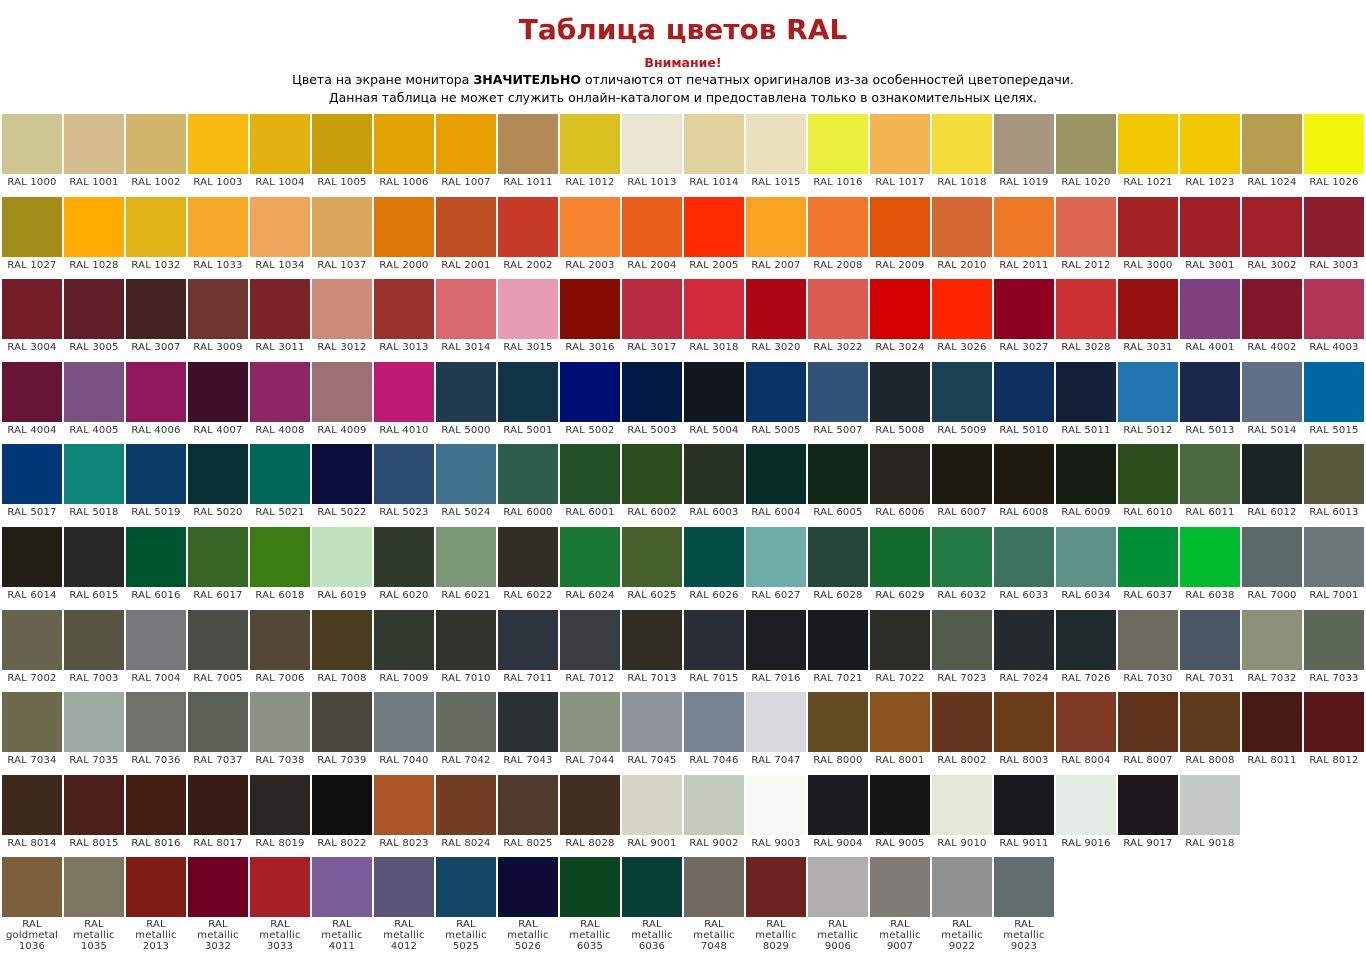  I want to click on color-swatch-item: RAL 1016, so click(838, 155).